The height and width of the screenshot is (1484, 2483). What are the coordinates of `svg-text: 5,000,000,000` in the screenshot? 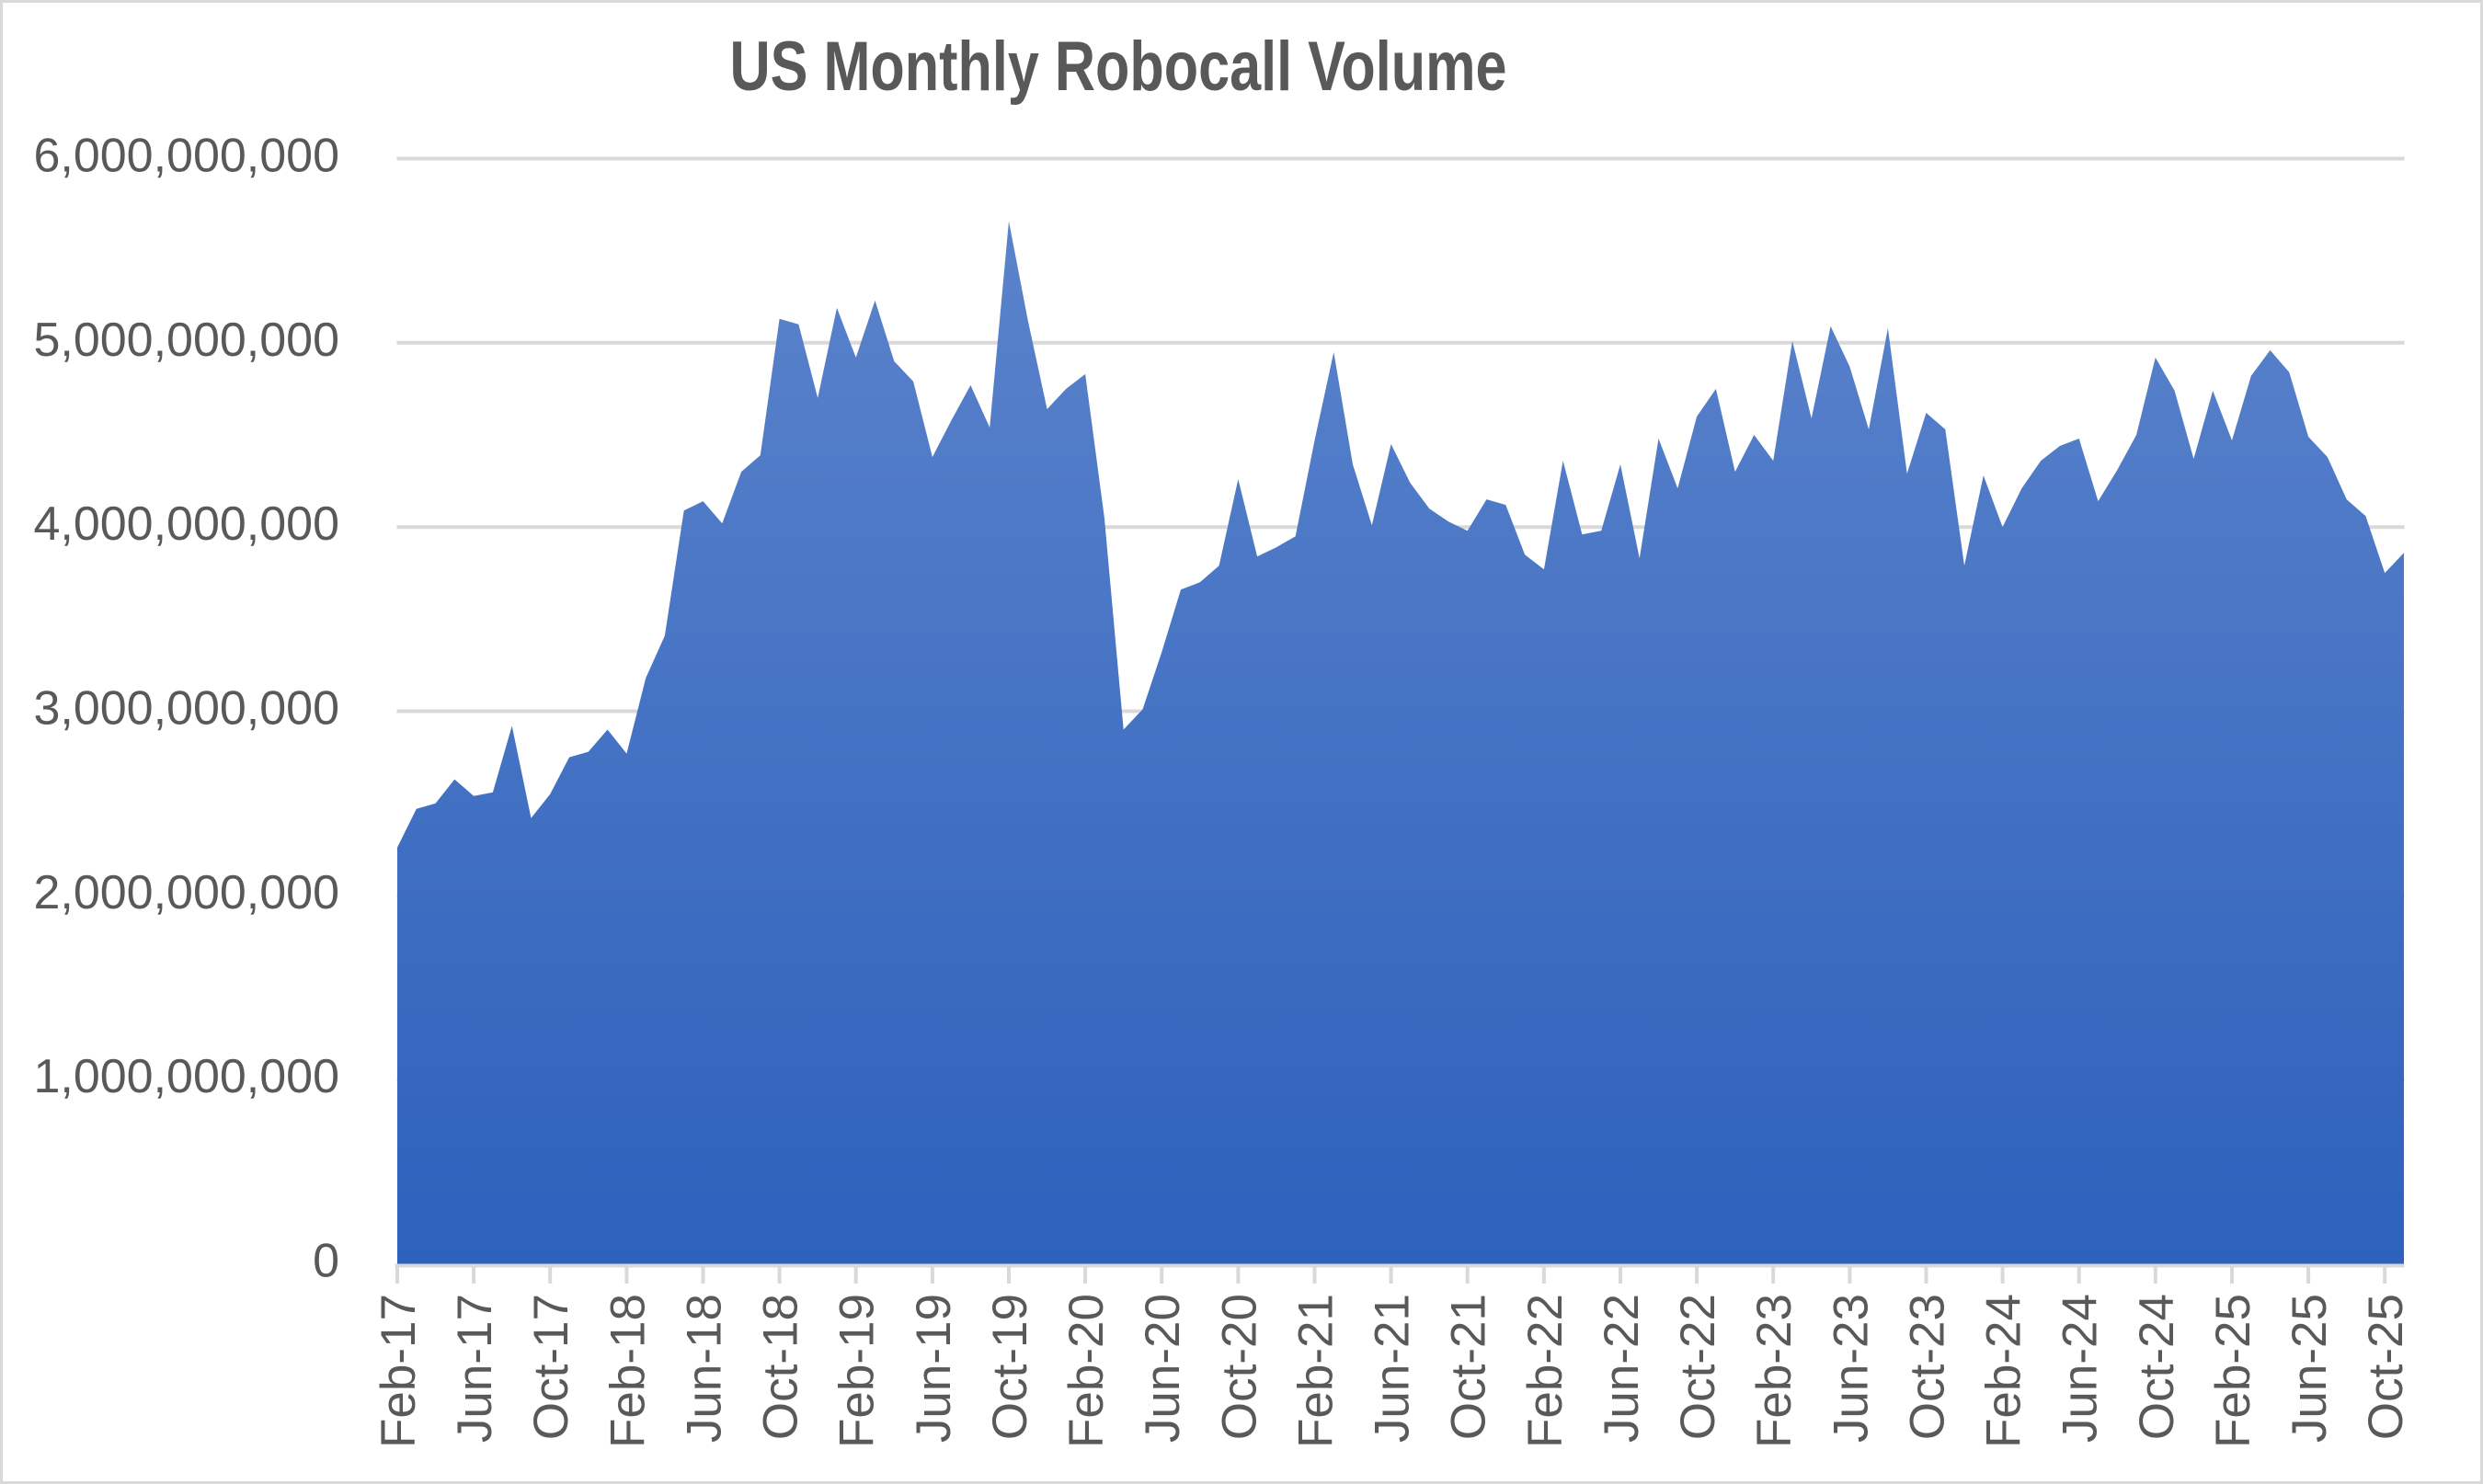 It's located at (186, 341).